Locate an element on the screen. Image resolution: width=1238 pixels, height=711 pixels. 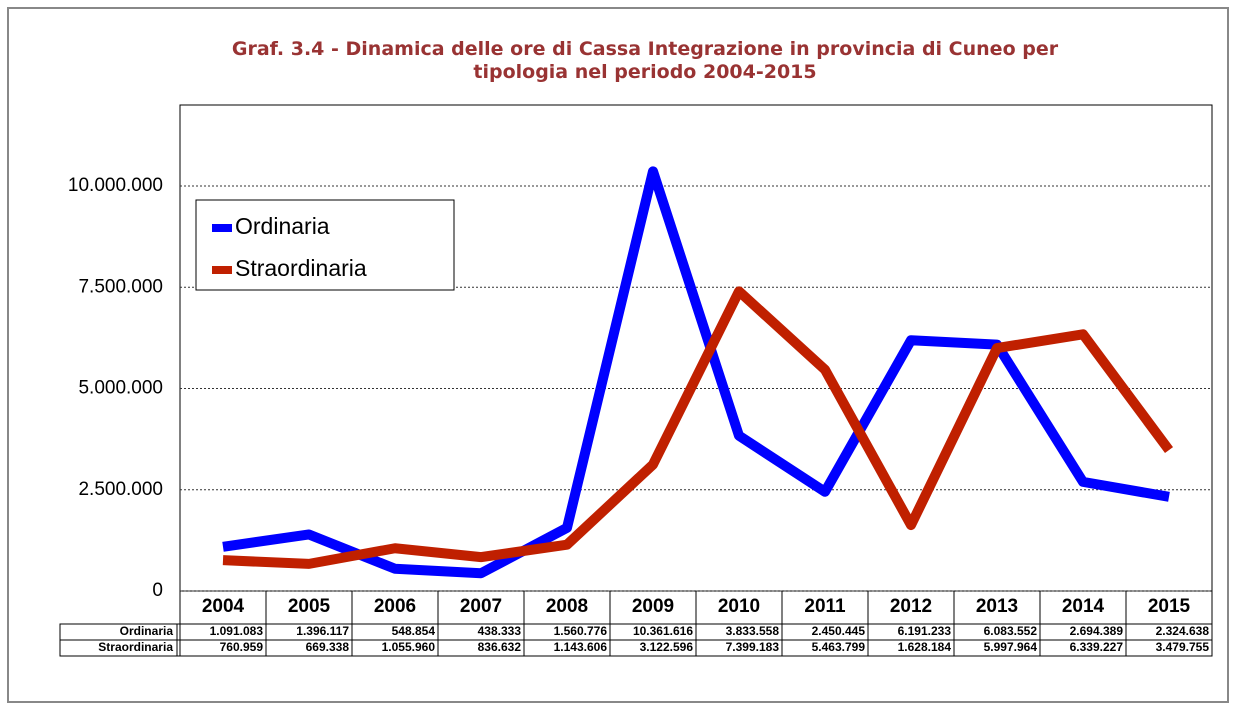
y-tick-label: 10.000.000 is located at coordinates (115, 185).